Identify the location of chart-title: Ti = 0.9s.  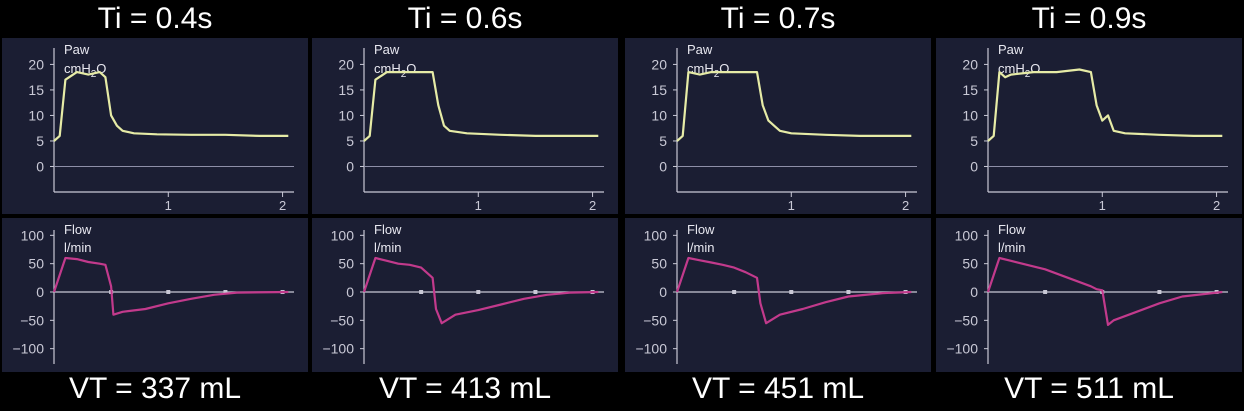
(1089, 18).